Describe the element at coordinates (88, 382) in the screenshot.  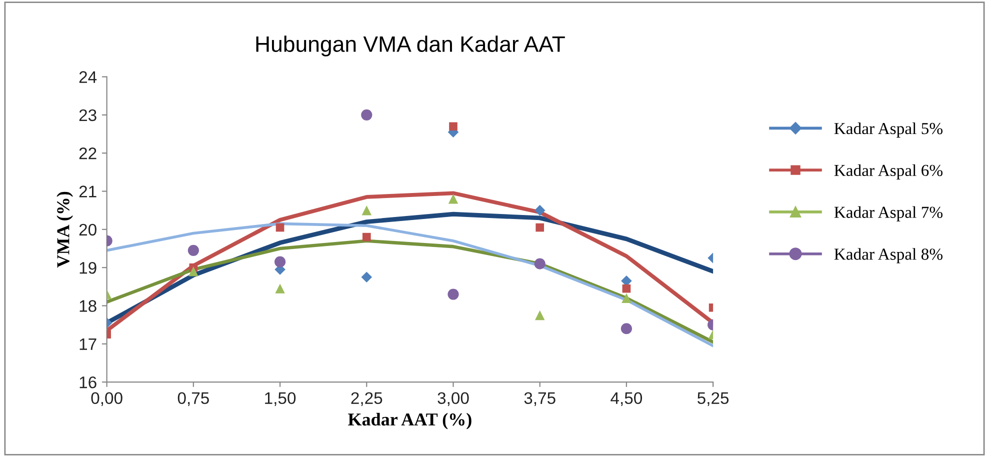
I see `y-tick-label: 16` at that location.